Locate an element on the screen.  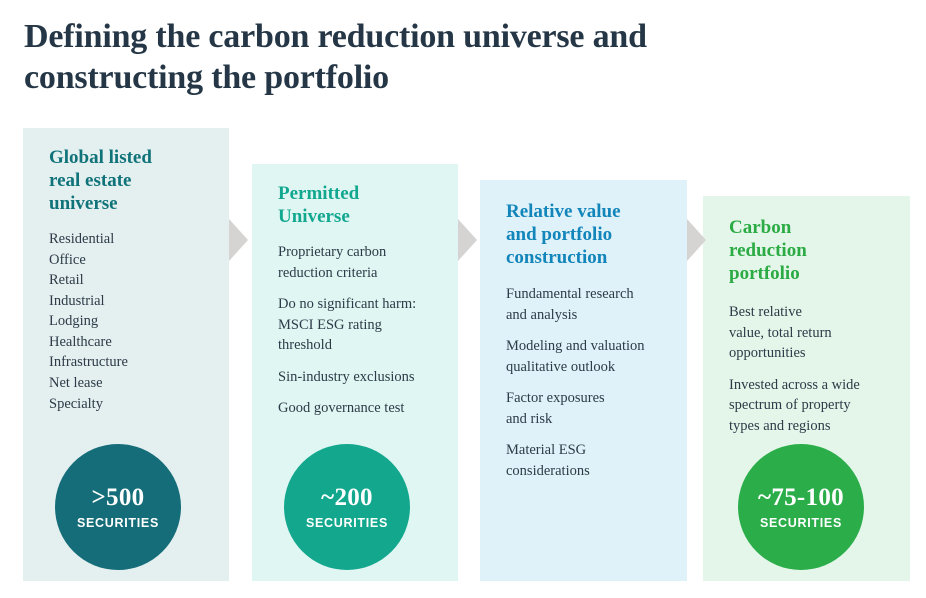
badge-securities-count-2: ~200 SECURITIES is located at coordinates (347, 507).